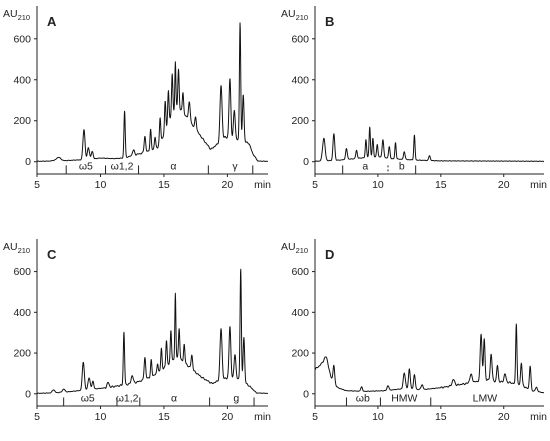 This screenshot has width=550, height=441. I want to click on fraction-label: LMW, so click(485, 399).